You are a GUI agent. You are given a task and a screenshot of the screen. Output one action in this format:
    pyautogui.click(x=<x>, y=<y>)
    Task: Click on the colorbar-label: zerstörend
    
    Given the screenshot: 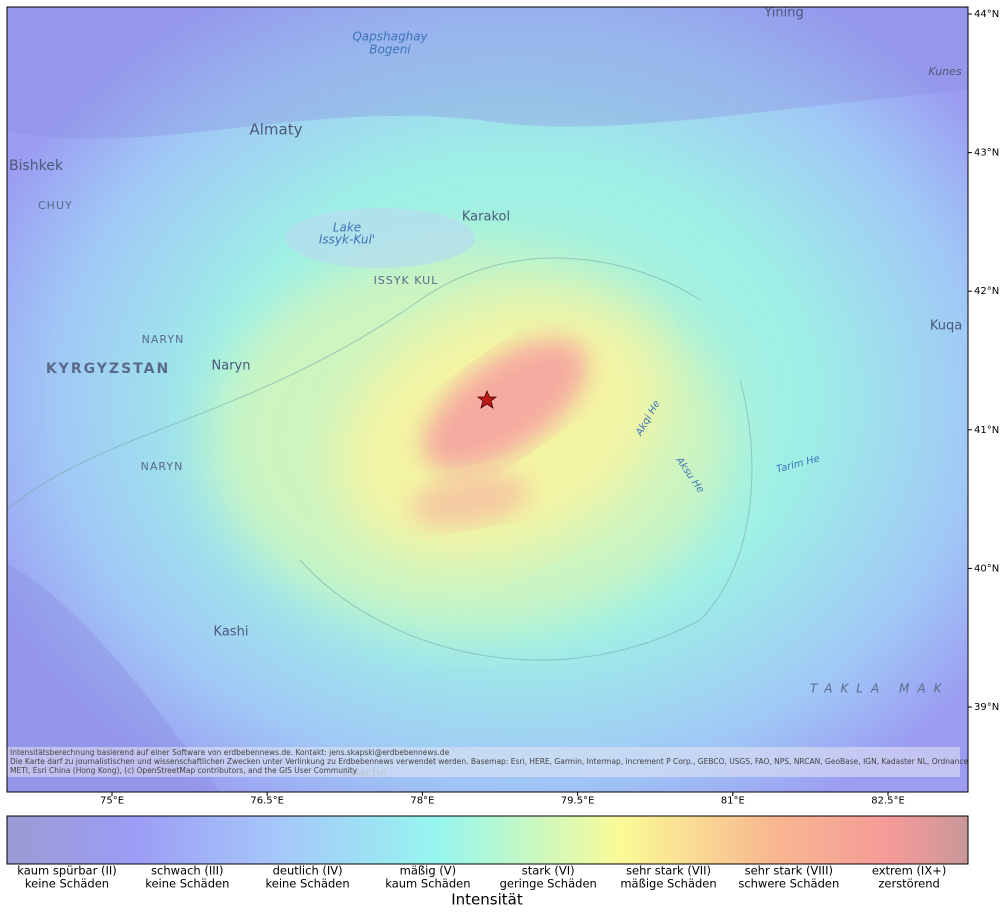 What is the action you would take?
    pyautogui.click(x=909, y=884)
    